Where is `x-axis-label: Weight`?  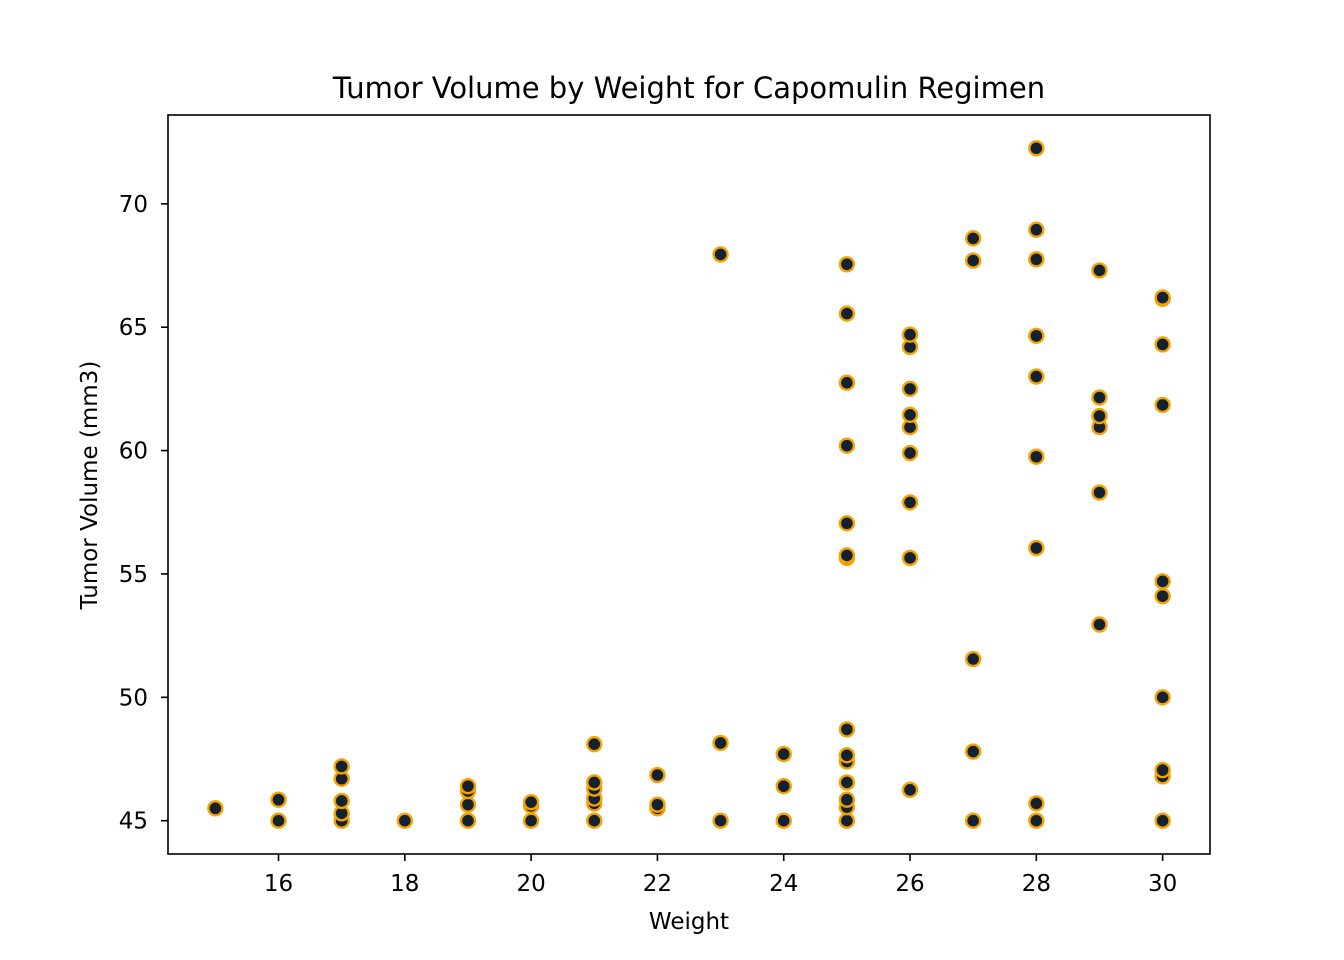 x-axis-label: Weight is located at coordinates (689, 922).